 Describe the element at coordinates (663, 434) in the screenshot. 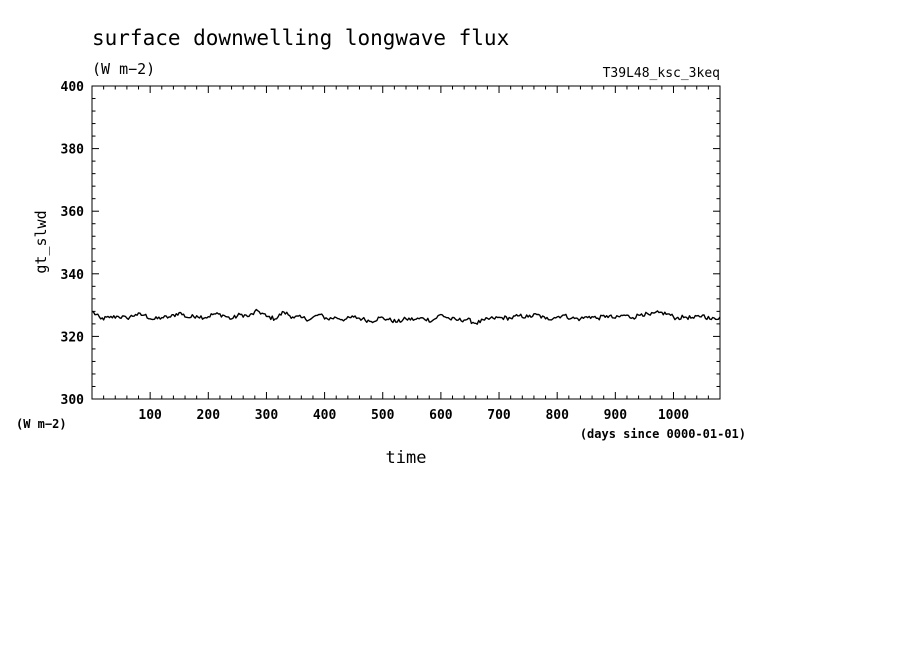

I see `x-axis-unit: (days since 0000-01-01)` at that location.